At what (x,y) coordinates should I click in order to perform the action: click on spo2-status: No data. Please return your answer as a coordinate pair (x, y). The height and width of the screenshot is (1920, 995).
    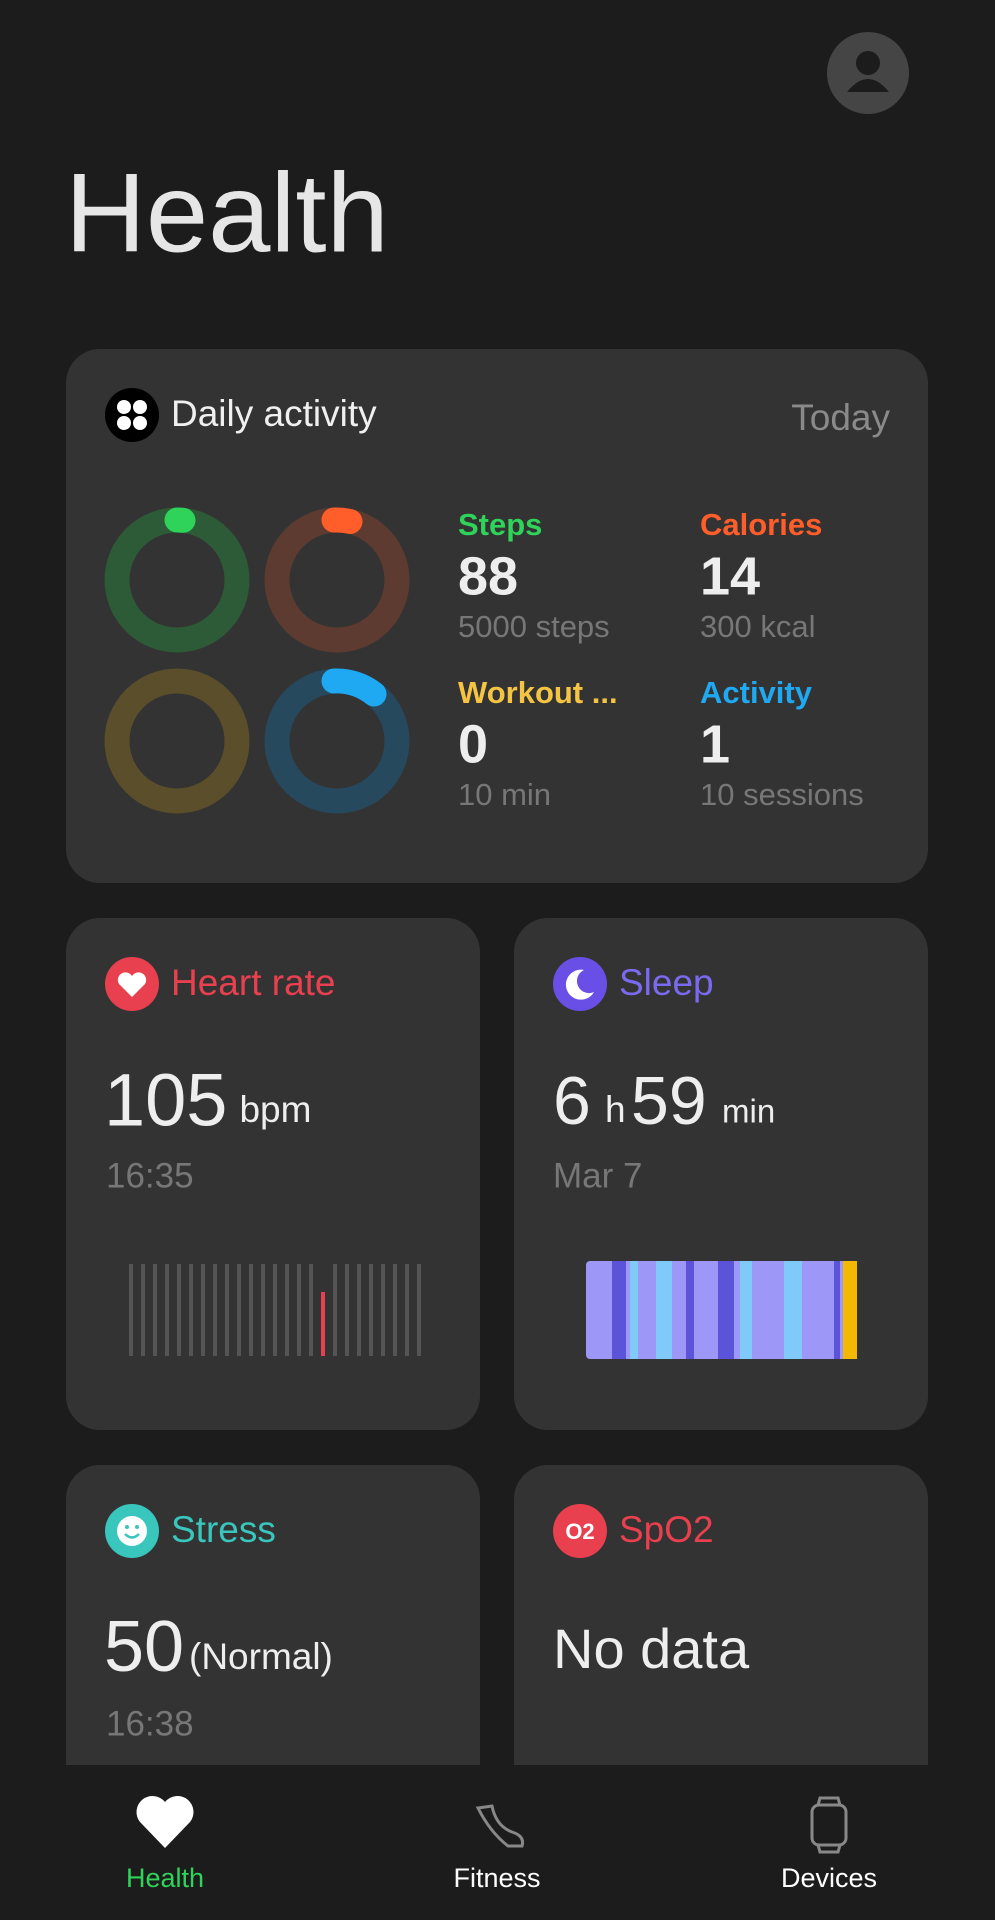
    Looking at the image, I should click on (651, 1648).